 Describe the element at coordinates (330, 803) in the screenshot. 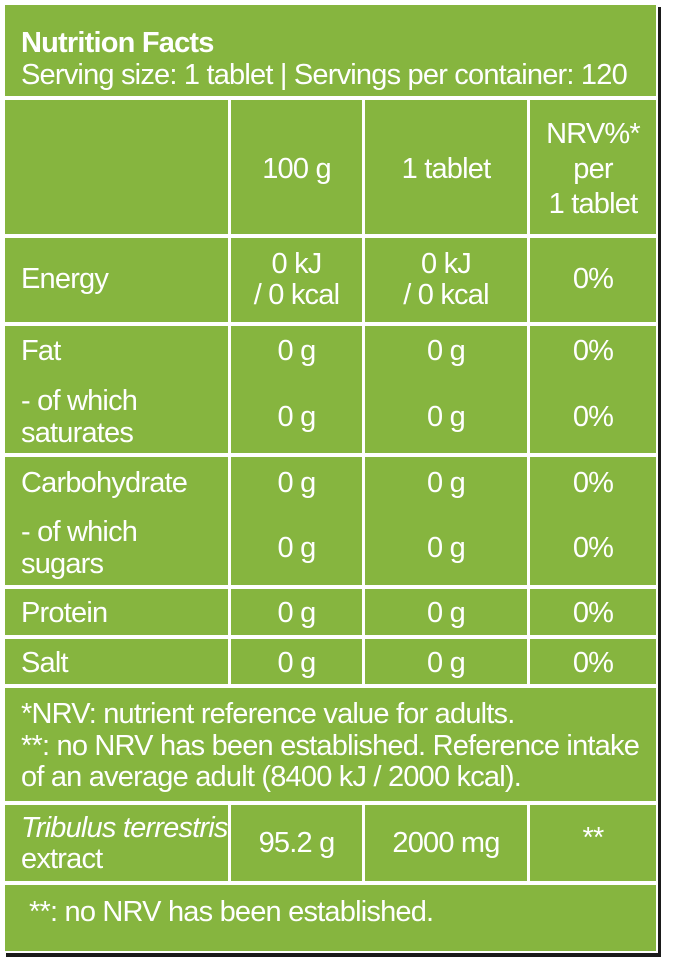

I see `footnote-rule` at that location.